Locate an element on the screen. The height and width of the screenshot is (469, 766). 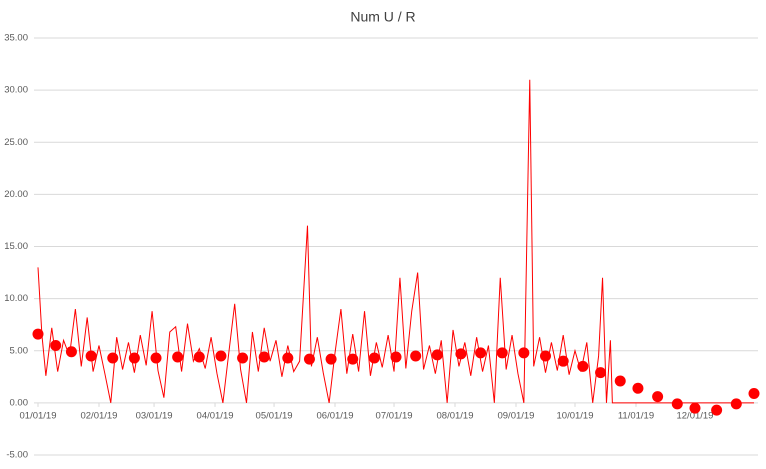
y-tick-label: 15.00 is located at coordinates (16, 246).